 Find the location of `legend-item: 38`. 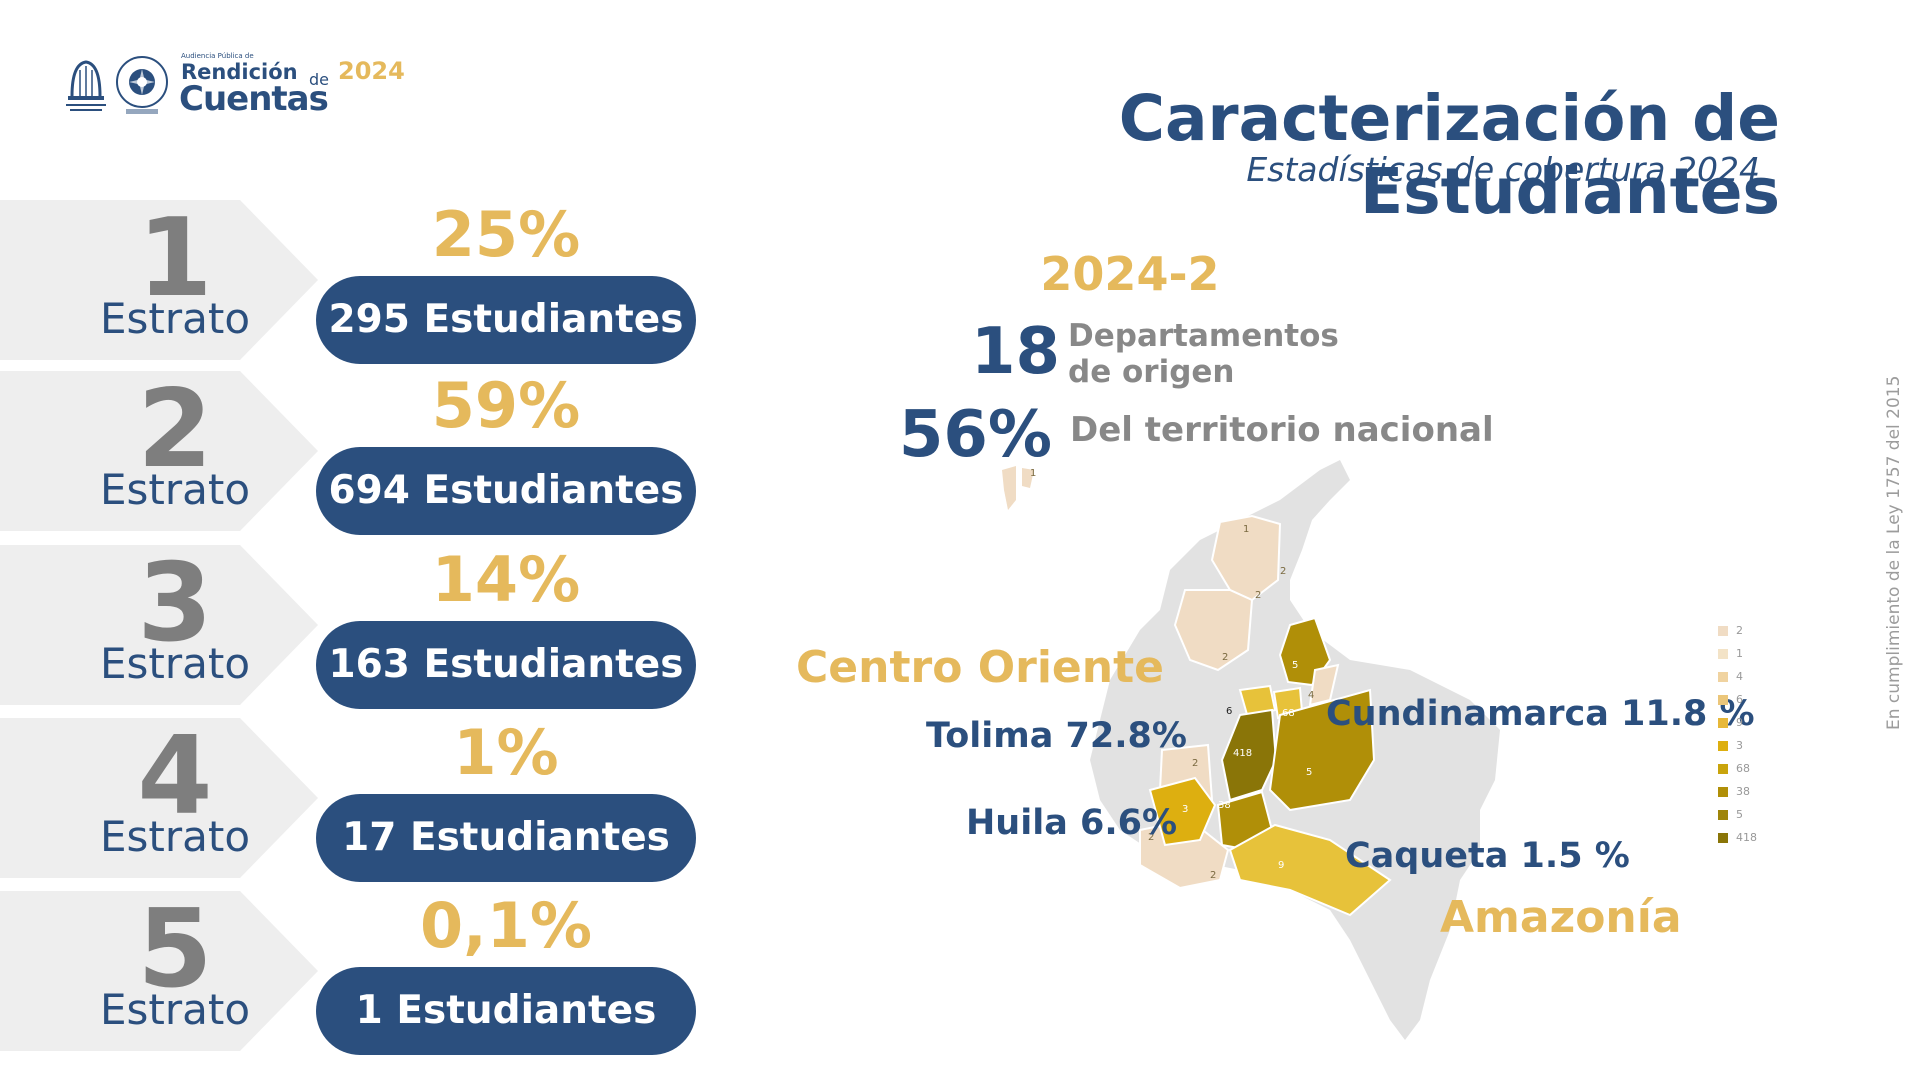

legend-item: 38 is located at coordinates (1748, 795).